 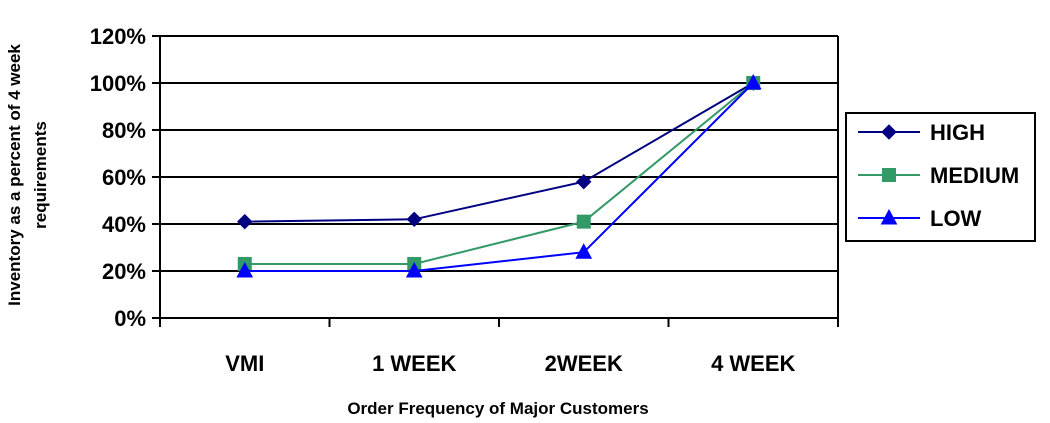 I want to click on y-tick-label: 80%, so click(x=124, y=130).